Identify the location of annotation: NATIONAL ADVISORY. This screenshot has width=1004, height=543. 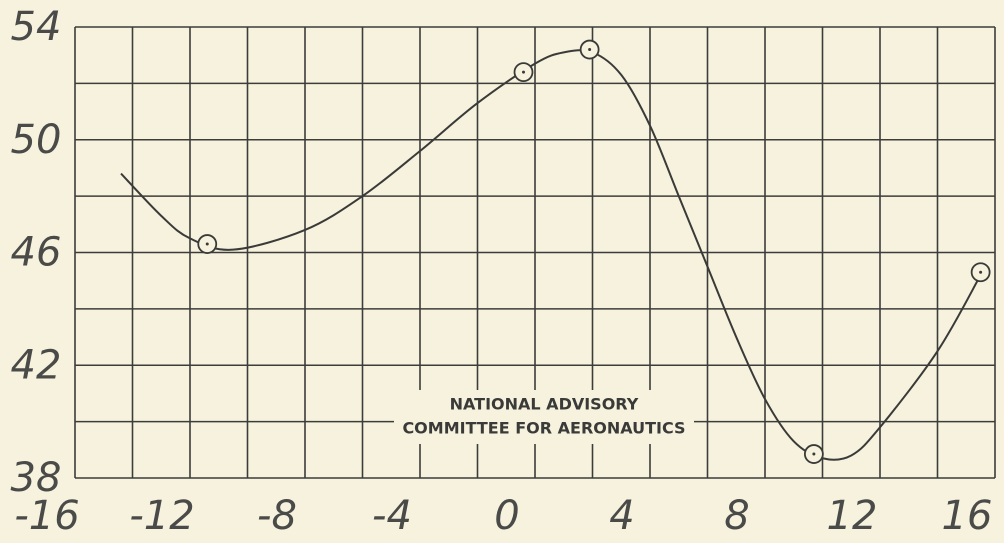
(544, 404).